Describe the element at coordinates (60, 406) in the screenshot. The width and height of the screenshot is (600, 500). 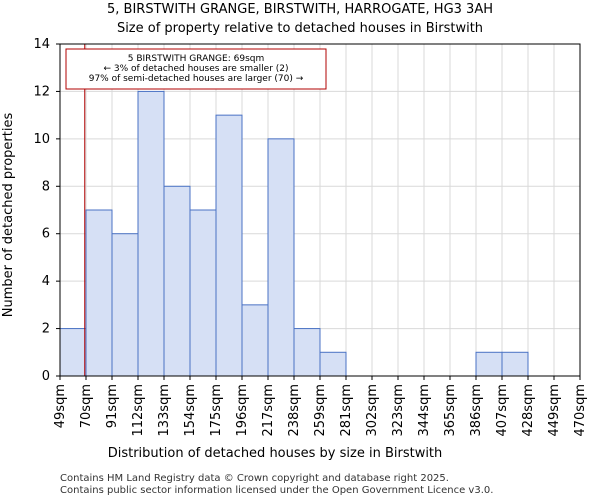
I see `x-tick-label: 49sqm` at that location.